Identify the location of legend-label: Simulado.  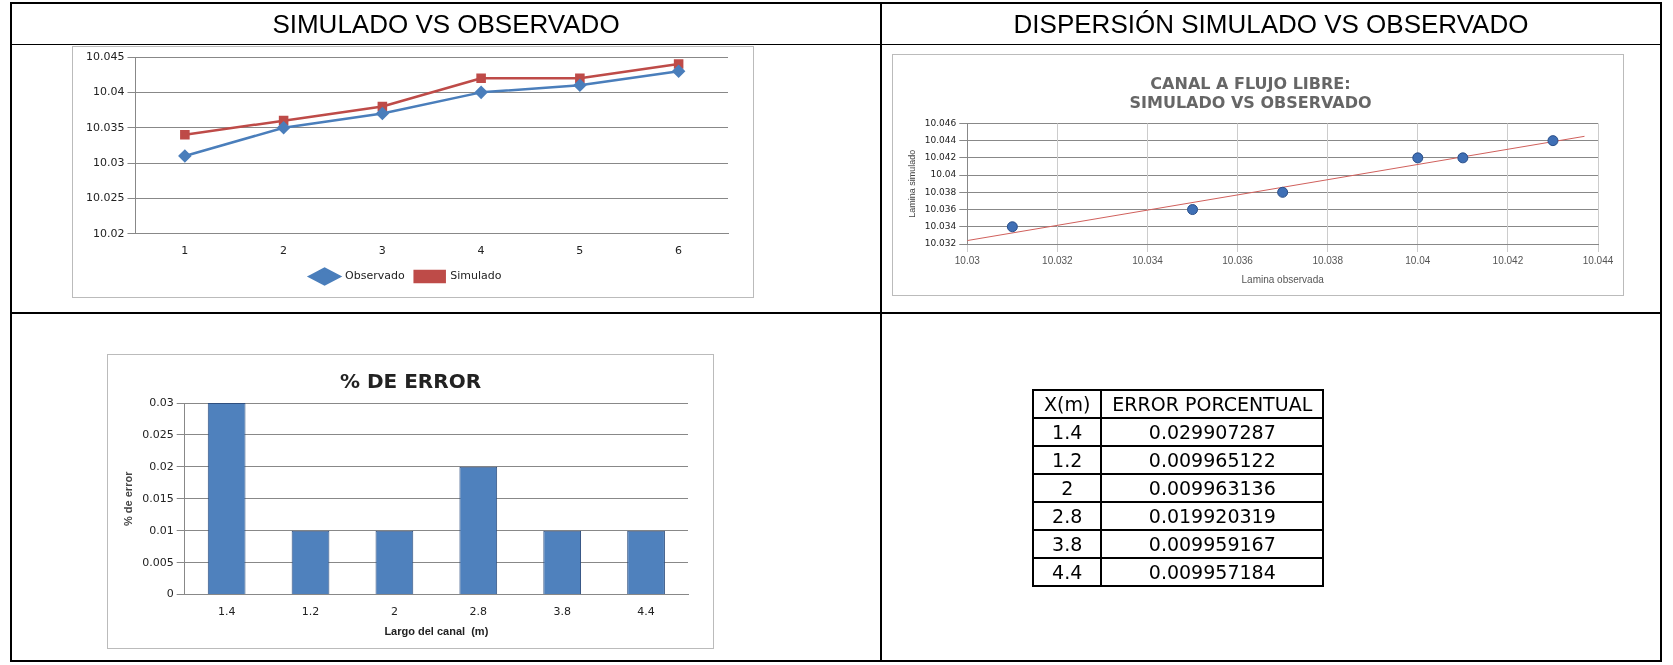
(476, 276).